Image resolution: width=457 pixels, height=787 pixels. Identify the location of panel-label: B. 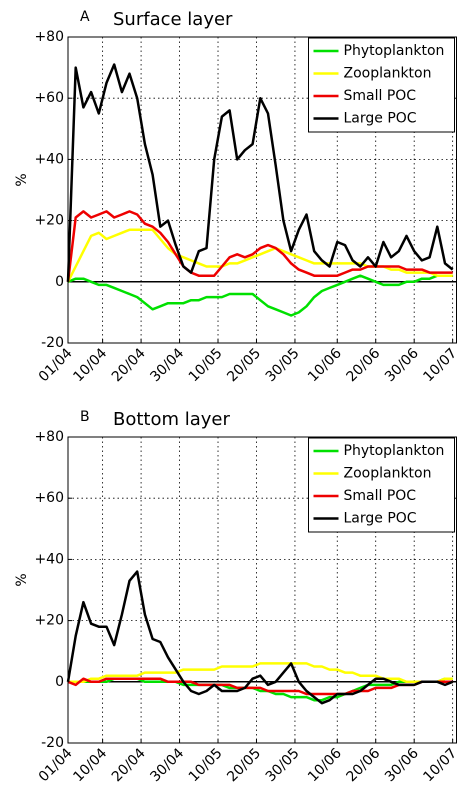
(85, 417).